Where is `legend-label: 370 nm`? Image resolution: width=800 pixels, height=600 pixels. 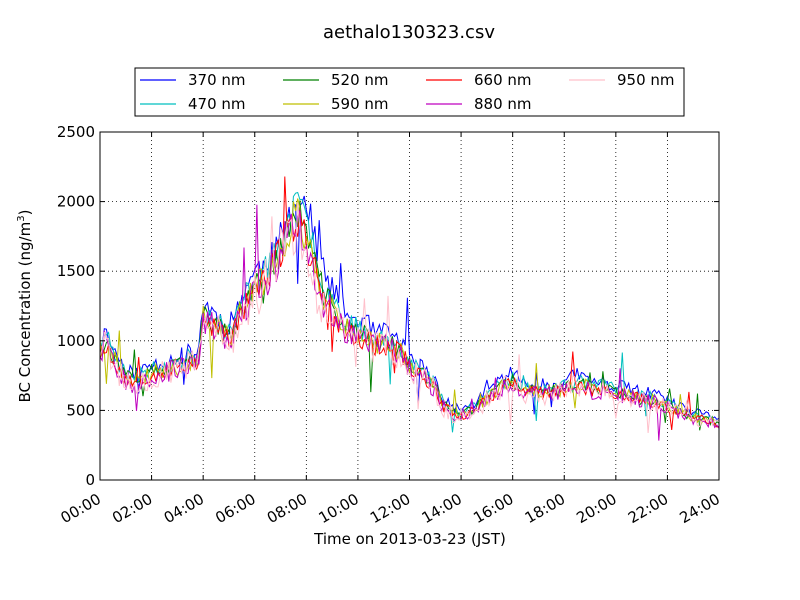
legend-label: 370 nm is located at coordinates (217, 80).